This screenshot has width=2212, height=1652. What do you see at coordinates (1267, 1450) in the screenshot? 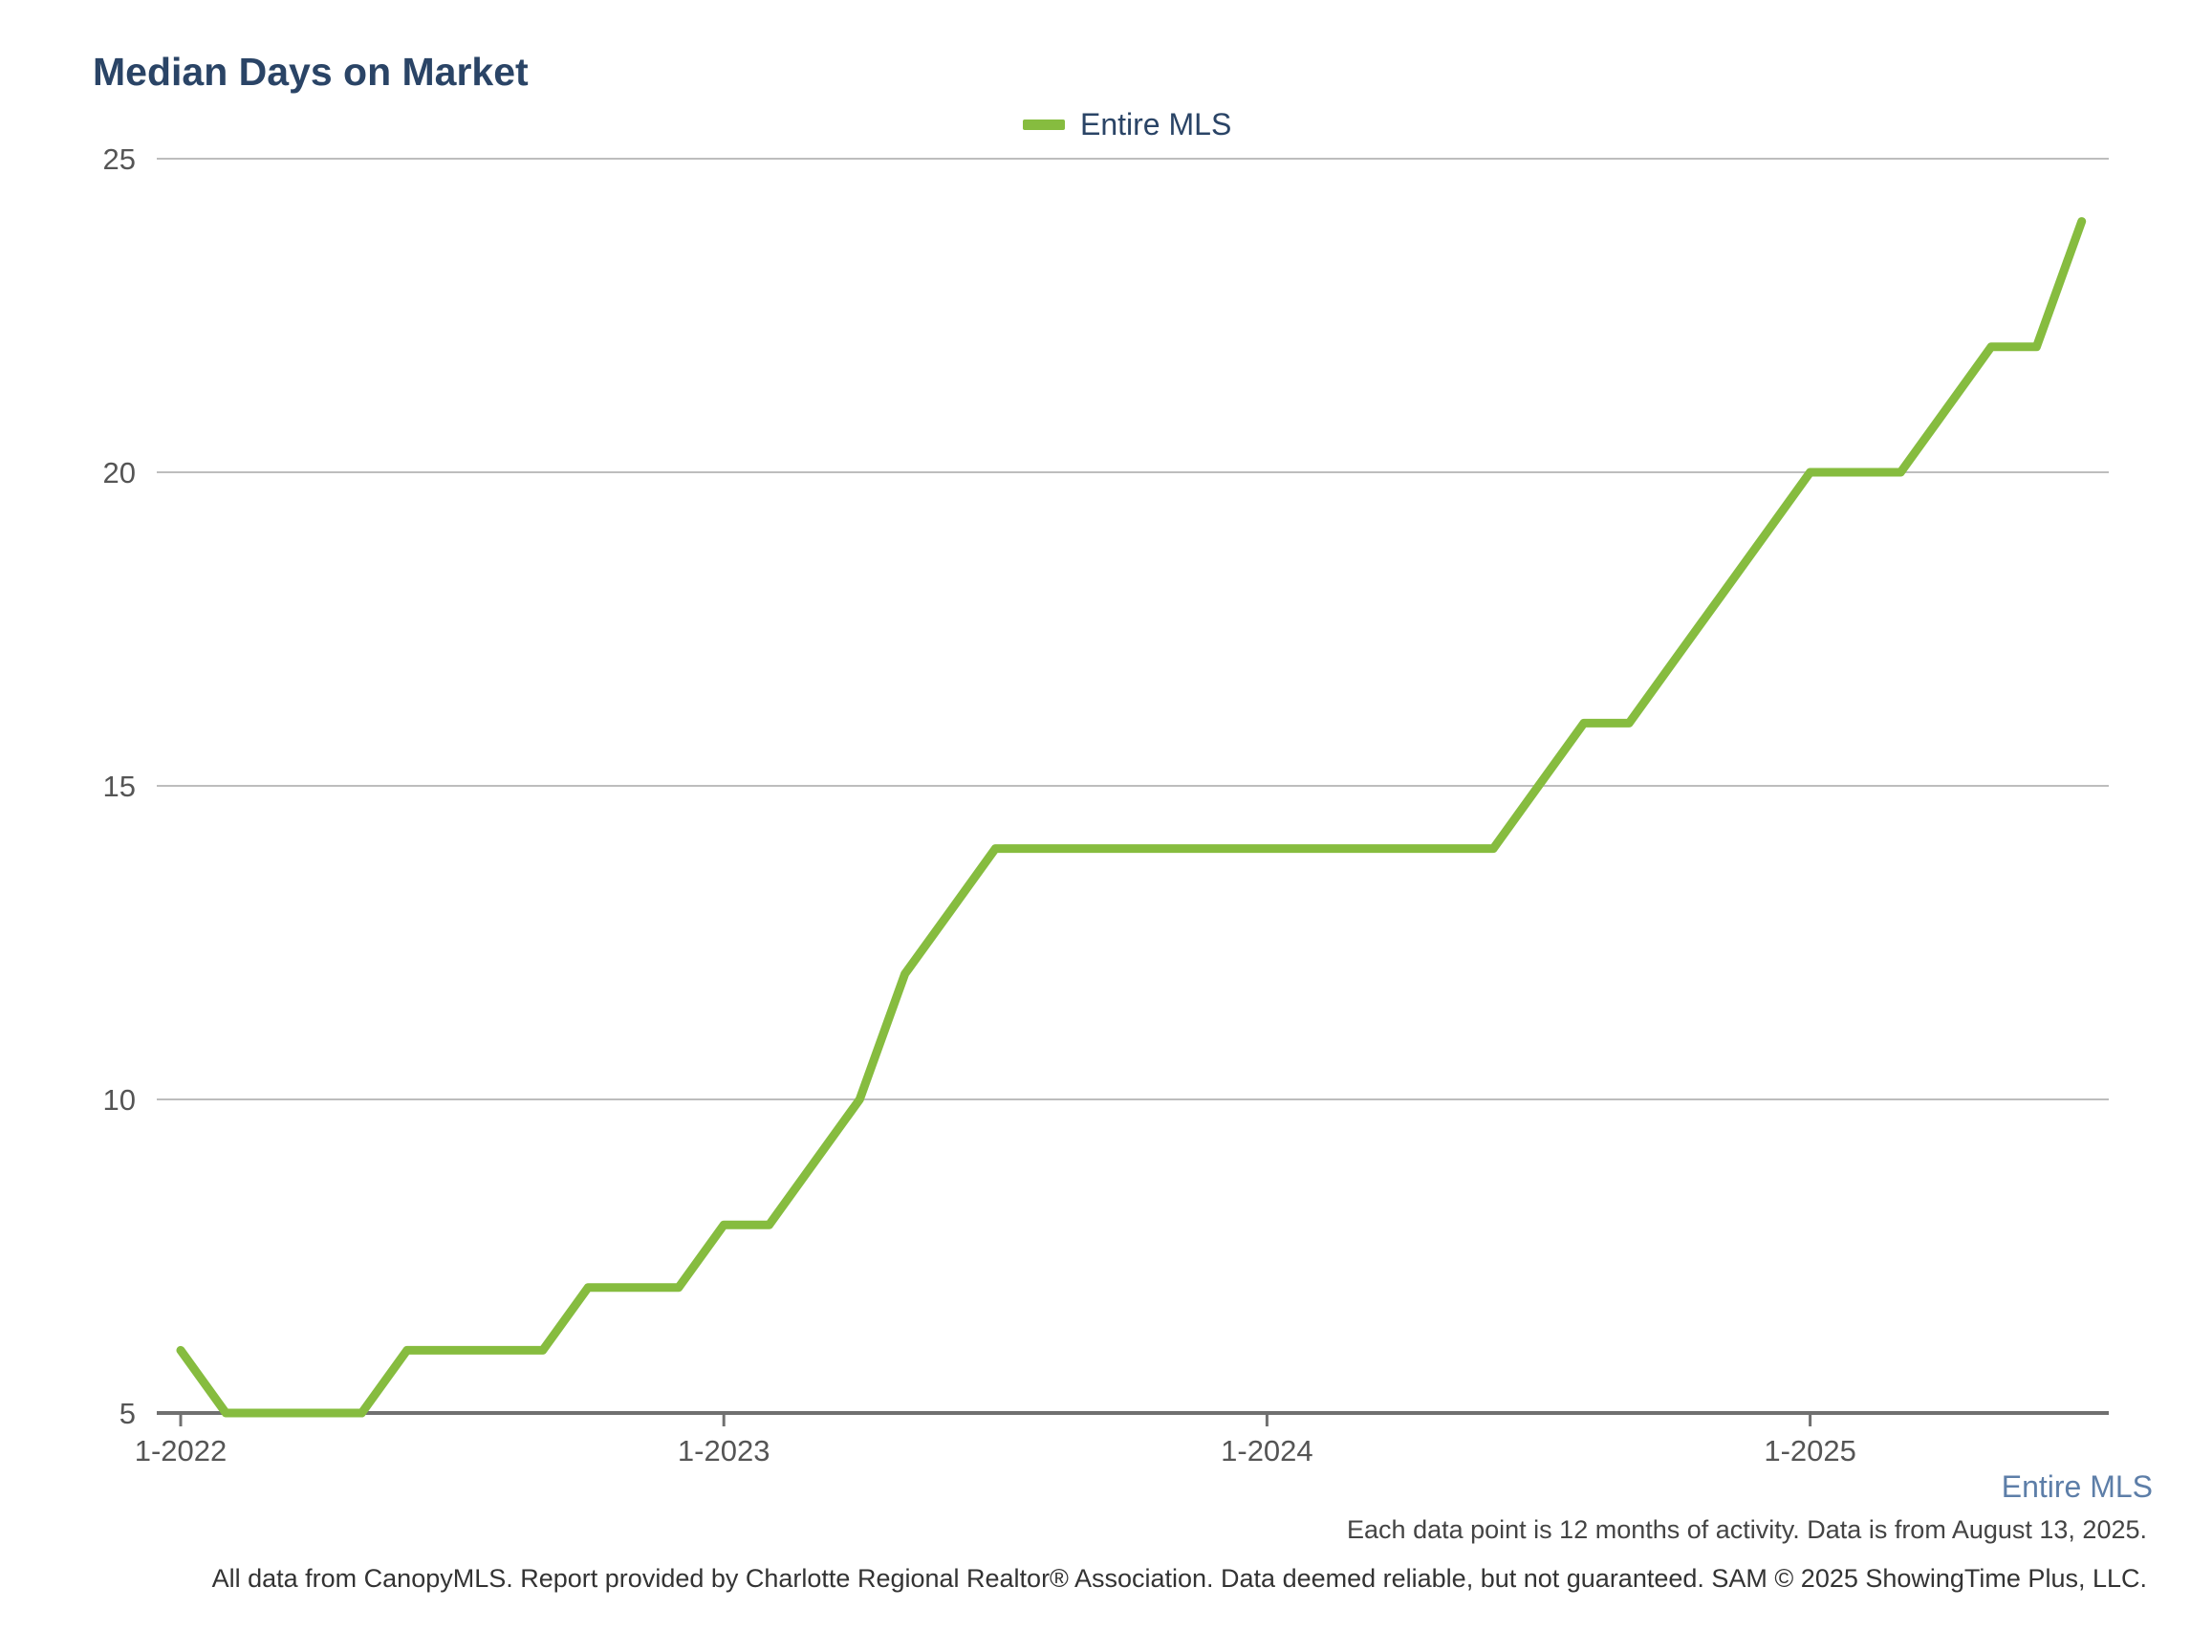
I see `x-tick-label: 1-2024` at bounding box center [1267, 1450].